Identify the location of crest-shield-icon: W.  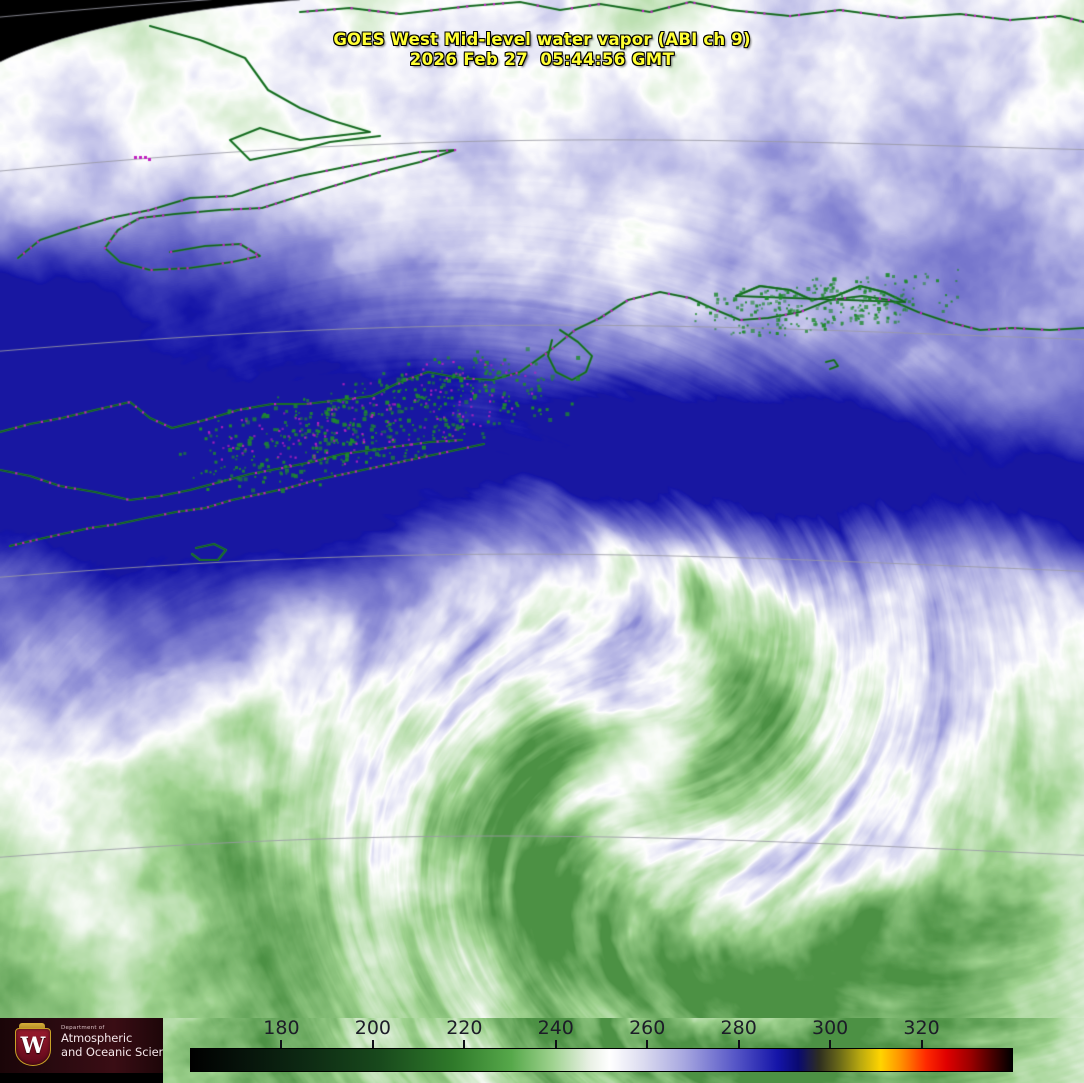
(33, 1047).